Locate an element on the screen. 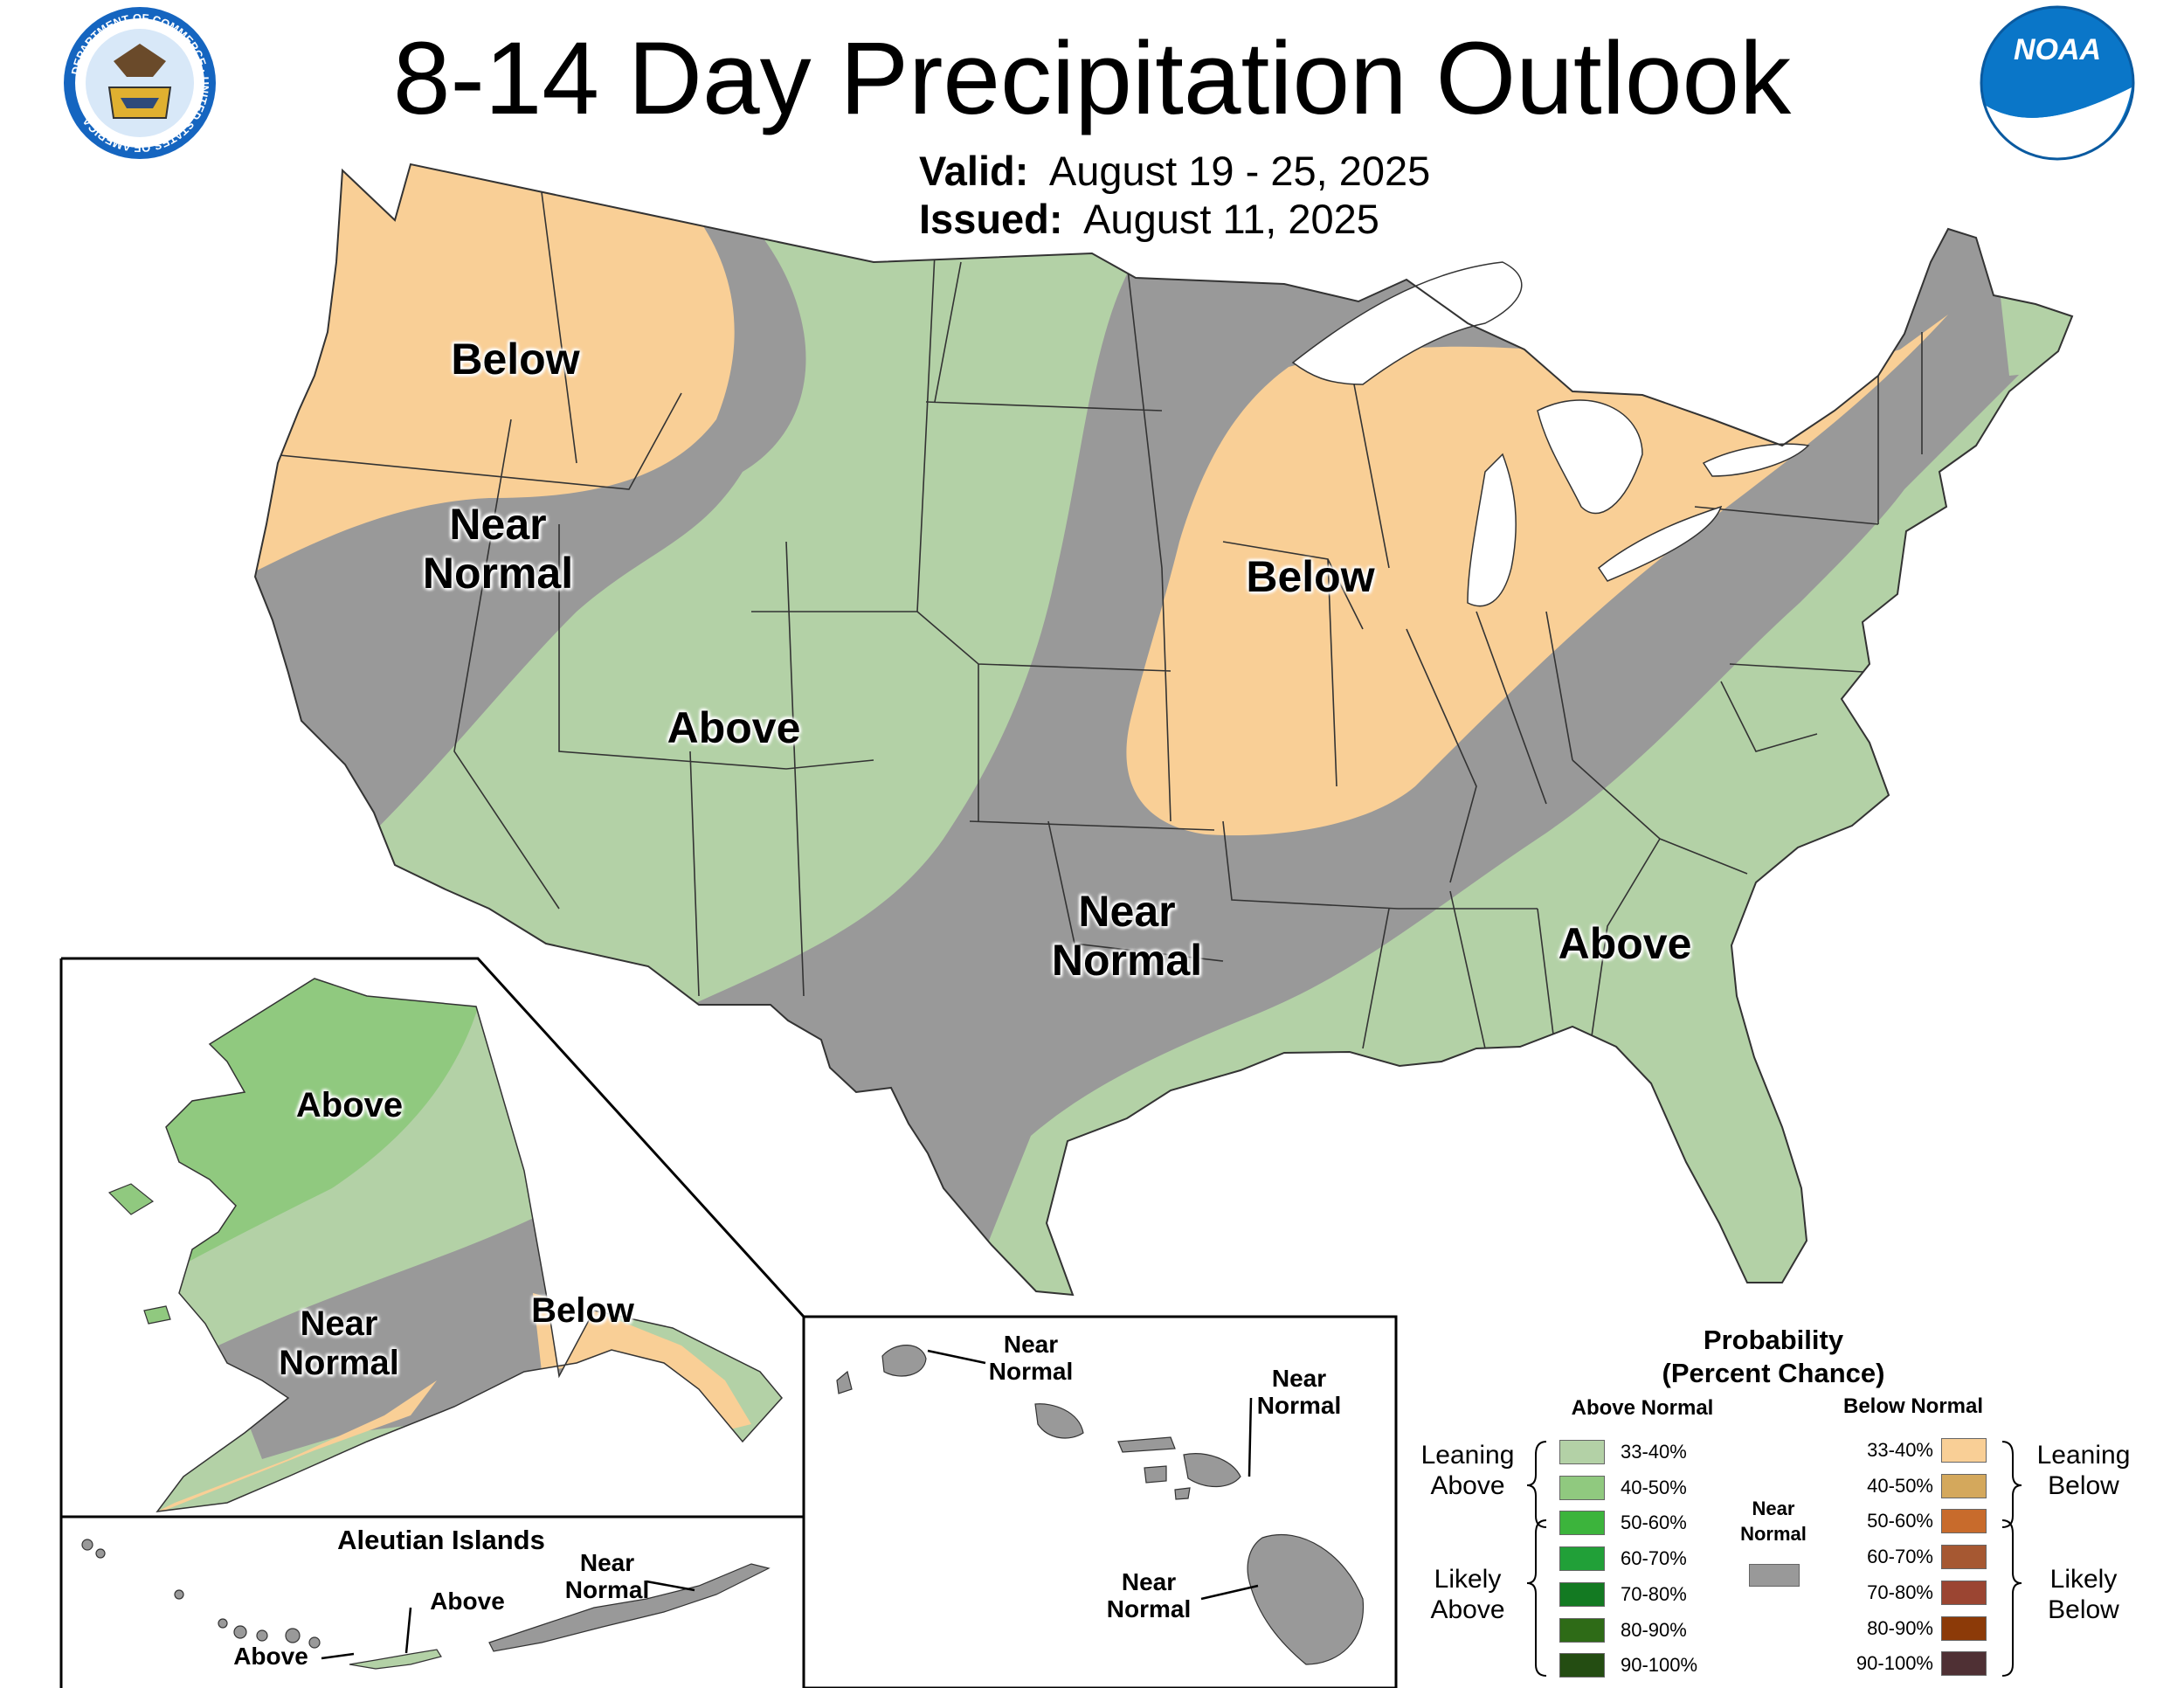 This screenshot has width=2184, height=1688. noaa-logo is located at coordinates (2057, 83).